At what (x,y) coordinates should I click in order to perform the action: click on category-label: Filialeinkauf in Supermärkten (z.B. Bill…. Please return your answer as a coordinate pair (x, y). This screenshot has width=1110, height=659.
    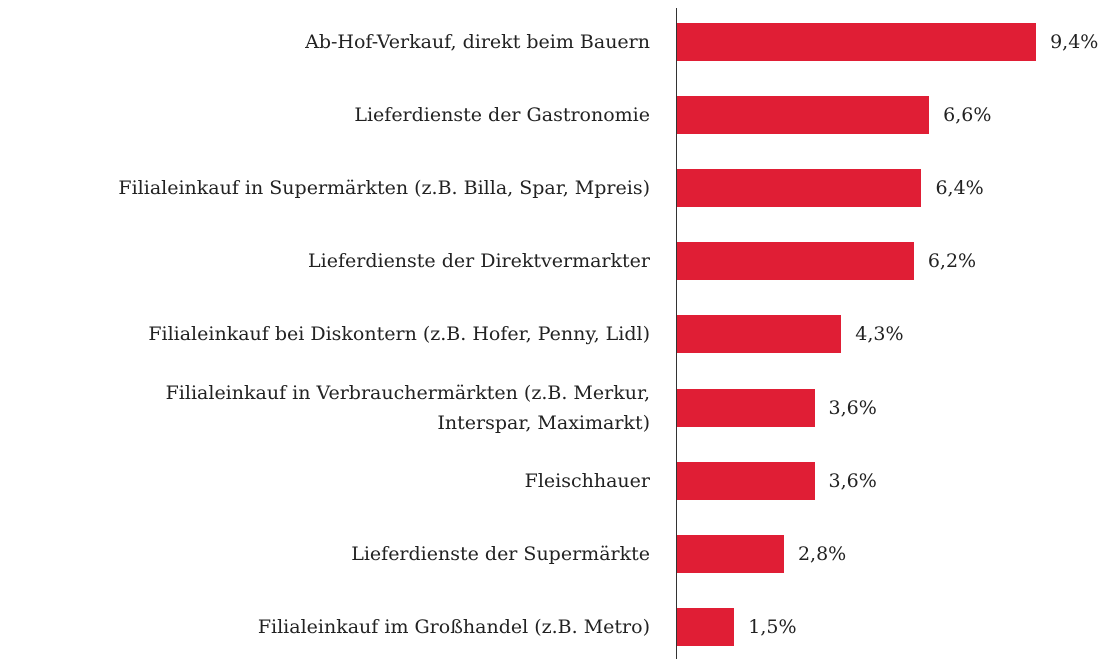
    Looking at the image, I should click on (384, 188).